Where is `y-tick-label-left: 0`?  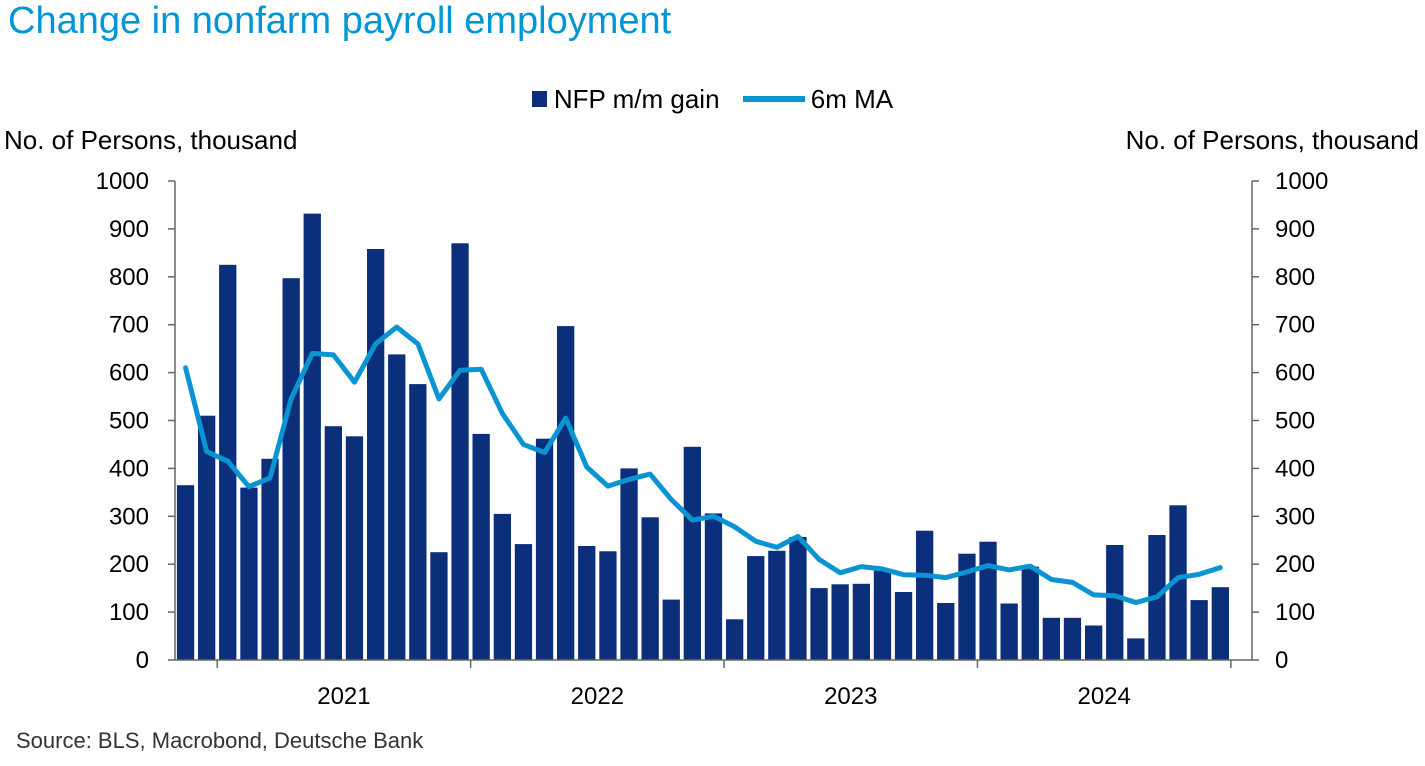 y-tick-label-left: 0 is located at coordinates (142, 660).